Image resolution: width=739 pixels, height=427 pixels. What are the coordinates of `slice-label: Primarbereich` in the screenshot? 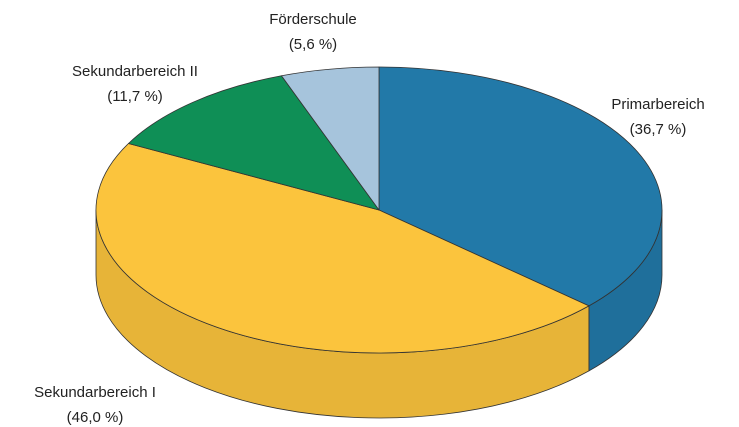 It's located at (657, 104).